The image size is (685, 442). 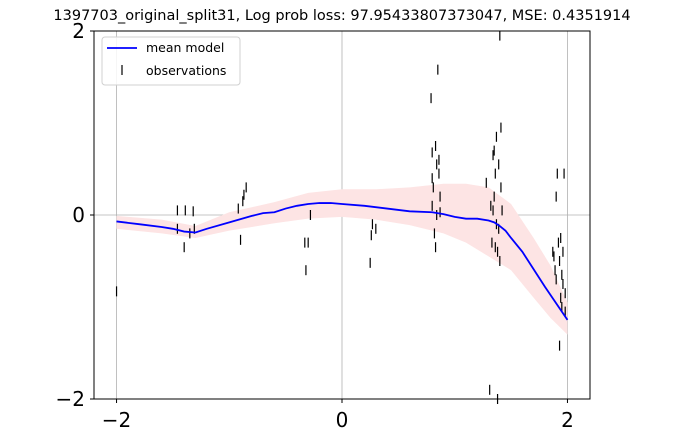 I want to click on x-tick-label-1: 0, so click(x=342, y=420).